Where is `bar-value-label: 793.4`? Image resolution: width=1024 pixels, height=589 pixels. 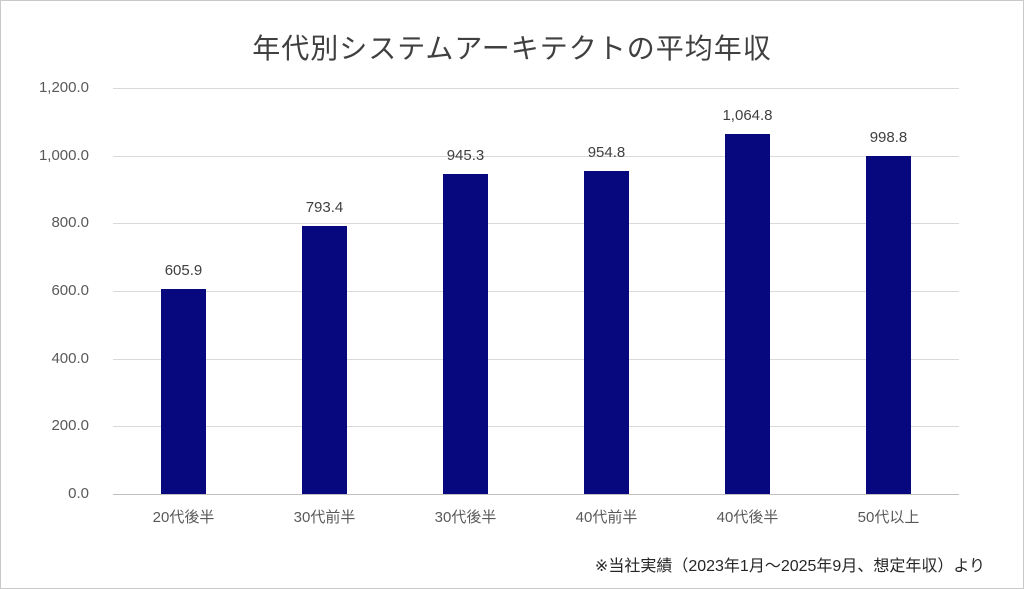 bar-value-label: 793.4 is located at coordinates (324, 207).